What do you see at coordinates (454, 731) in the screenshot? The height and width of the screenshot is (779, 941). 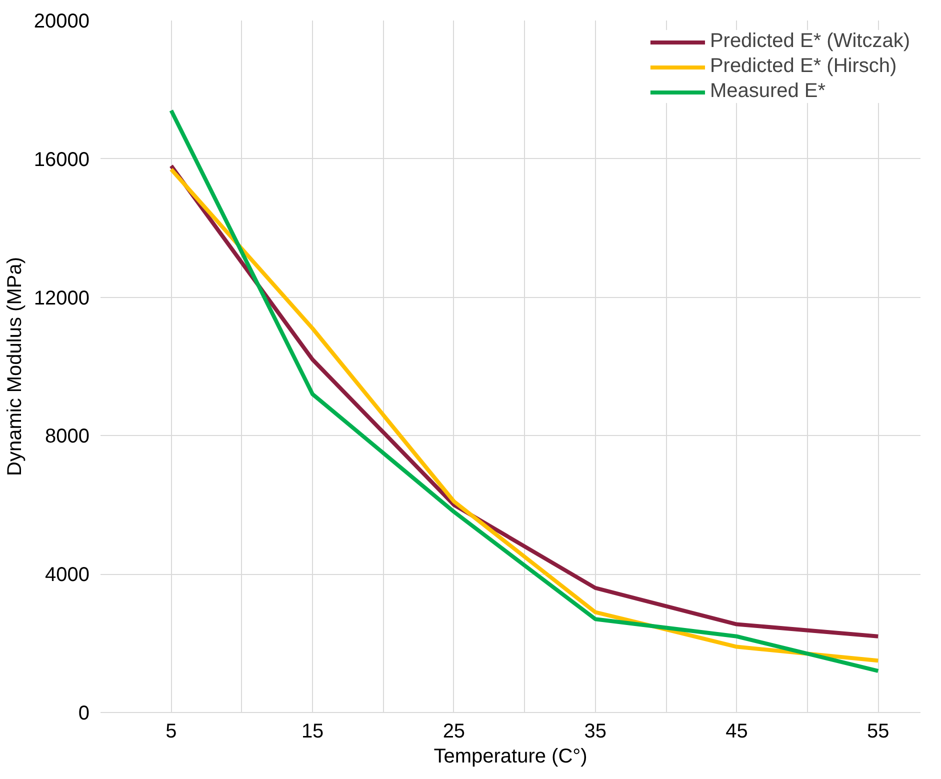 I see `x-tick-label: 25` at bounding box center [454, 731].